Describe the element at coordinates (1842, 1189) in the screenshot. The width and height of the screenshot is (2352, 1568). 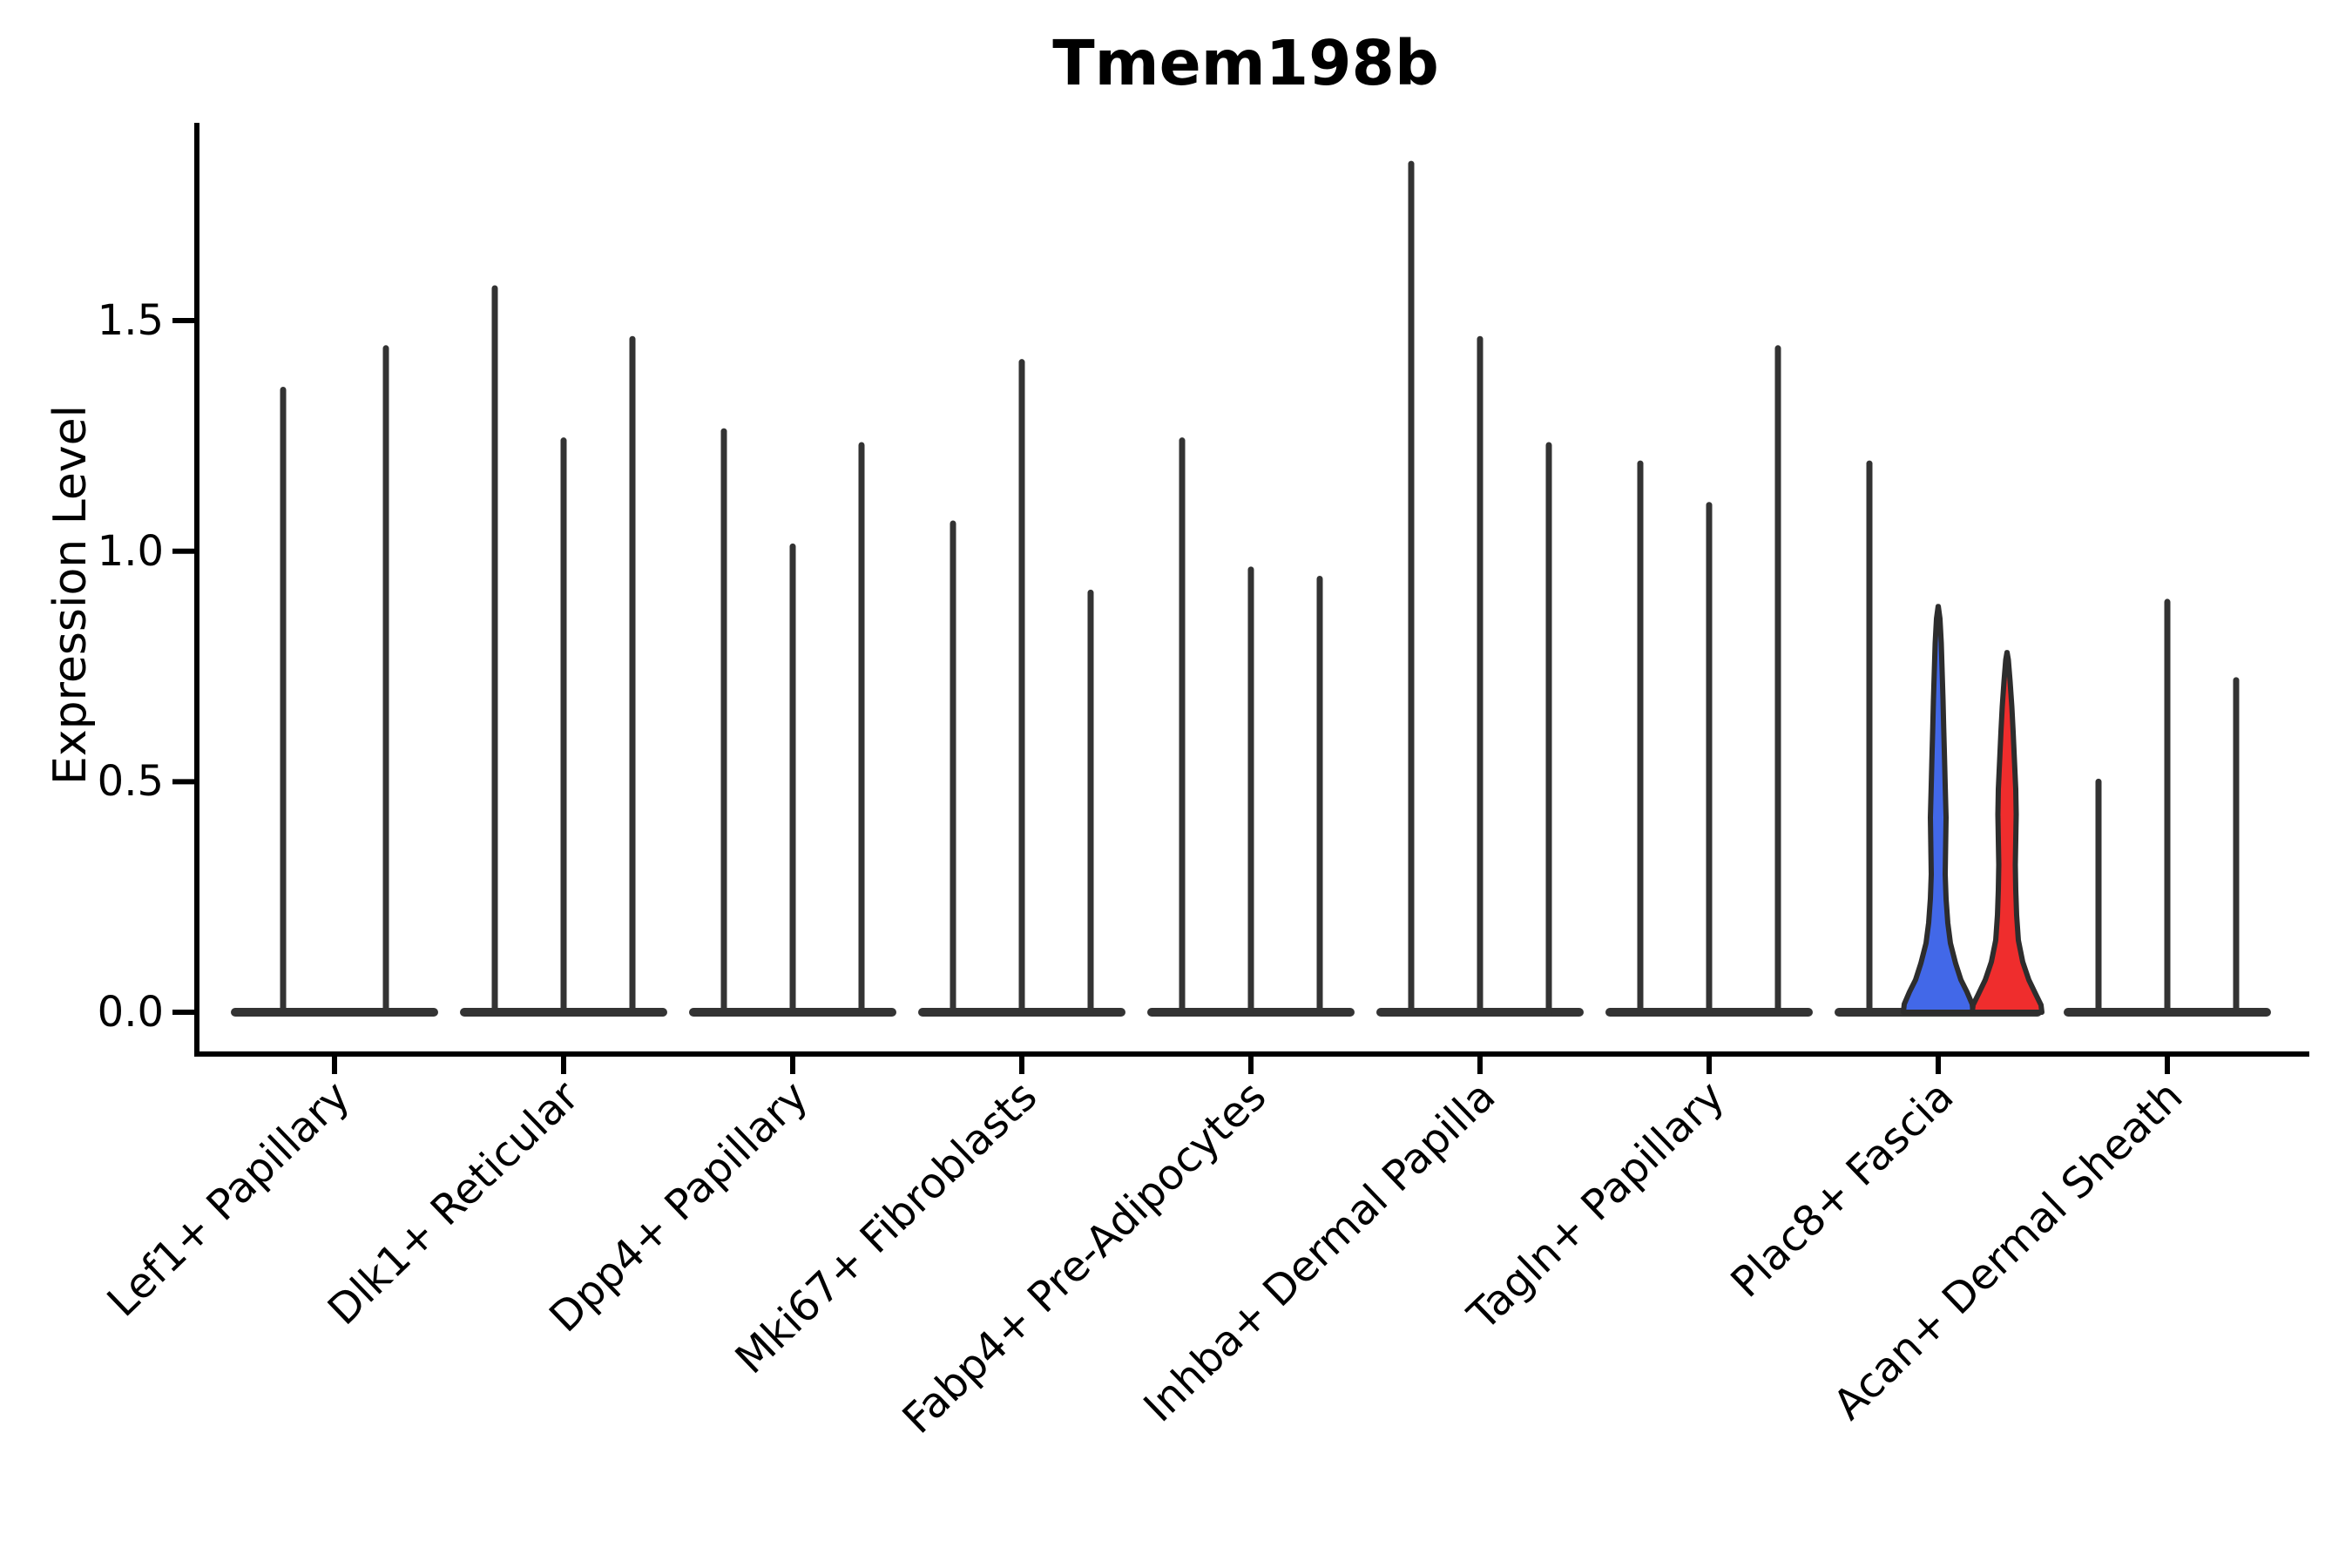
I see `x-tick-label-plac8-fascia: Plac8+ Fascia` at that location.